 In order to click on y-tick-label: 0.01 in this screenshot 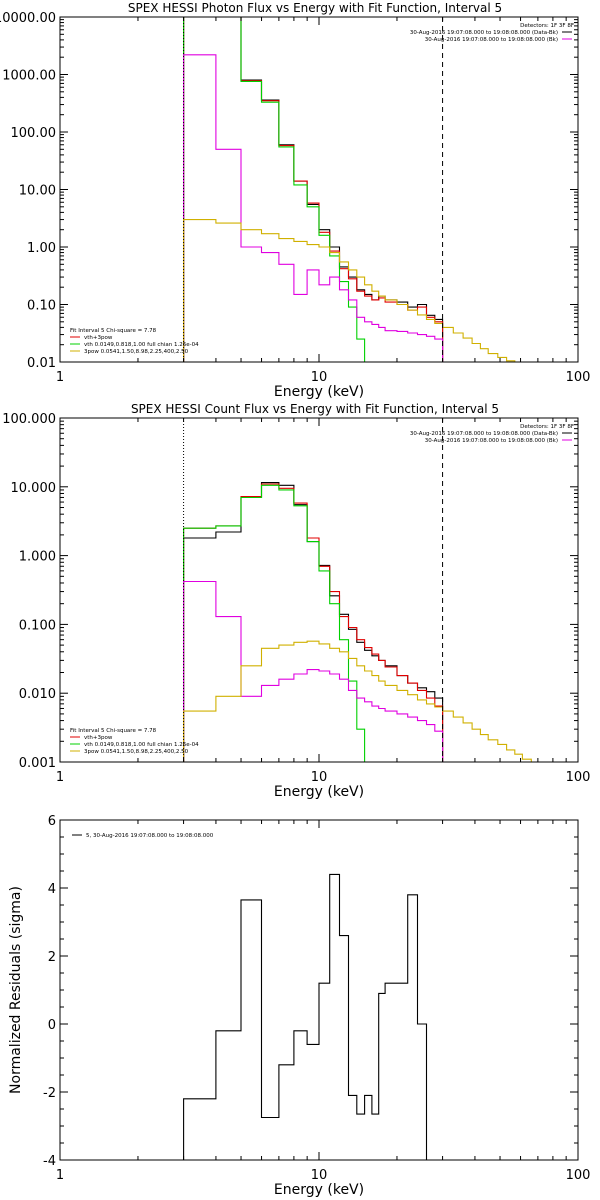, I will do `click(41, 363)`.